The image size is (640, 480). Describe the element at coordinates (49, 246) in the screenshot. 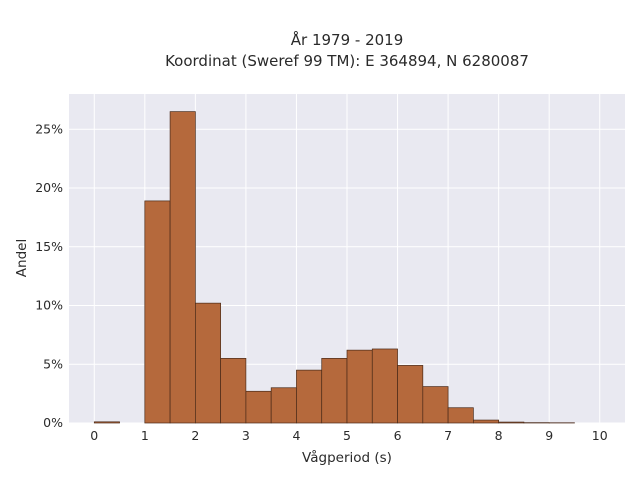

I see `y-tick-label: 15%` at that location.